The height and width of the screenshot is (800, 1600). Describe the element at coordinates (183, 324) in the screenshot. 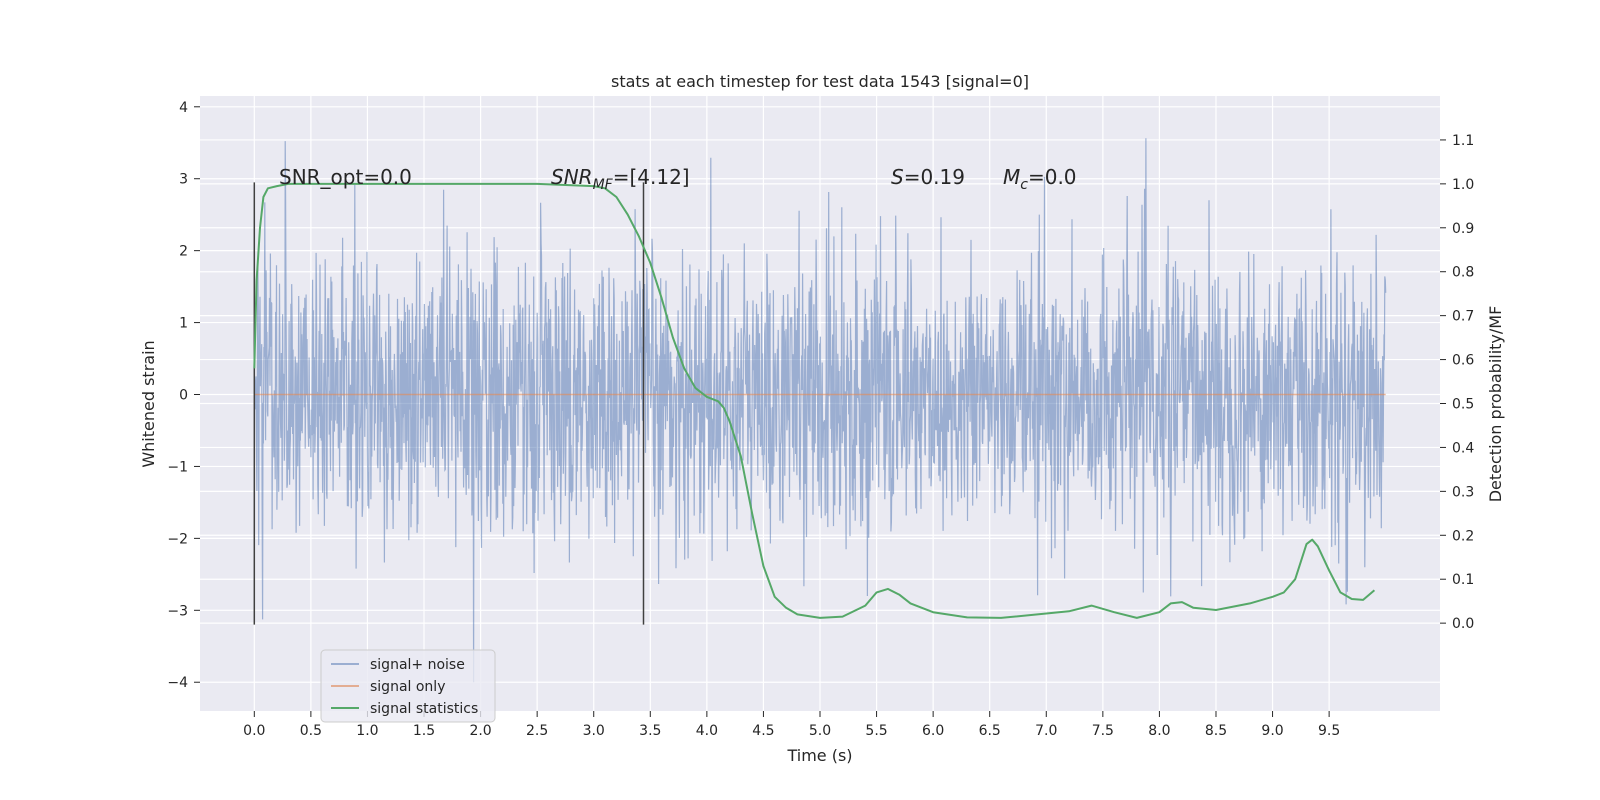

I see `y-left-tick-label: 1` at that location.